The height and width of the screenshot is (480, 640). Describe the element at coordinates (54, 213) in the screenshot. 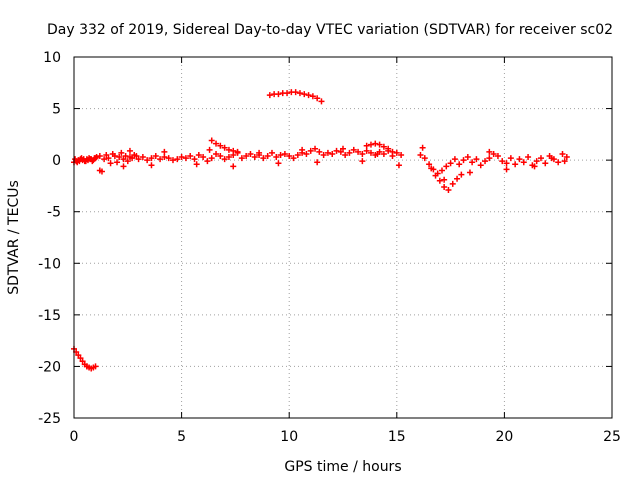

I see `y-tick-label: -5` at that location.